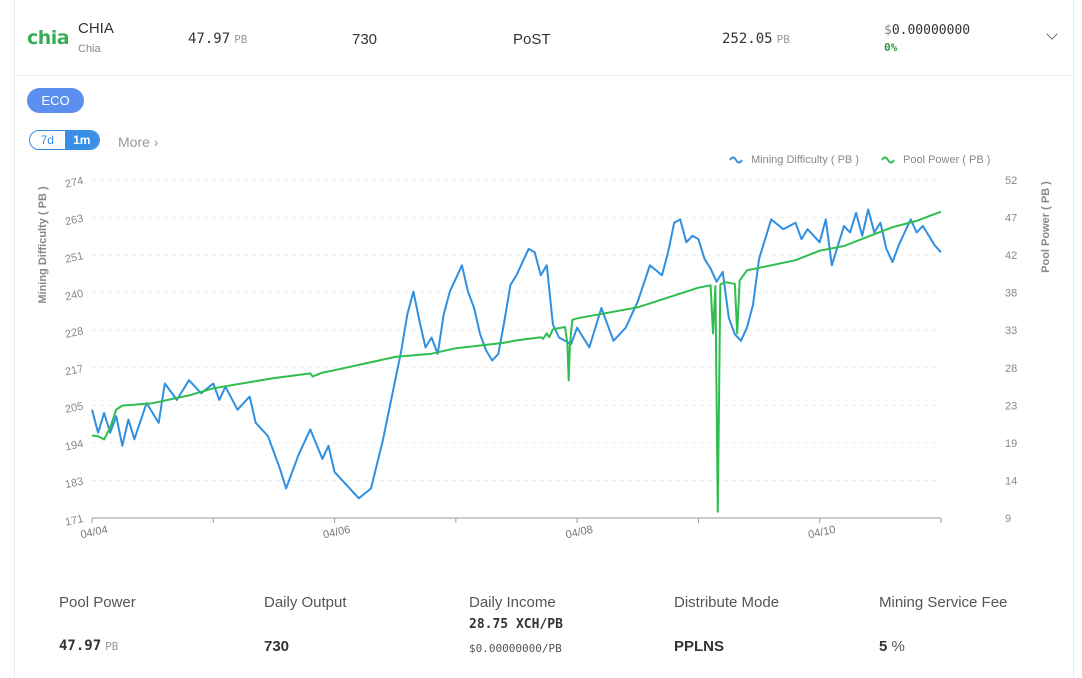 This screenshot has width=1082, height=678. What do you see at coordinates (943, 602) in the screenshot?
I see `stat-fee-label: Mining Service Fee` at bounding box center [943, 602].